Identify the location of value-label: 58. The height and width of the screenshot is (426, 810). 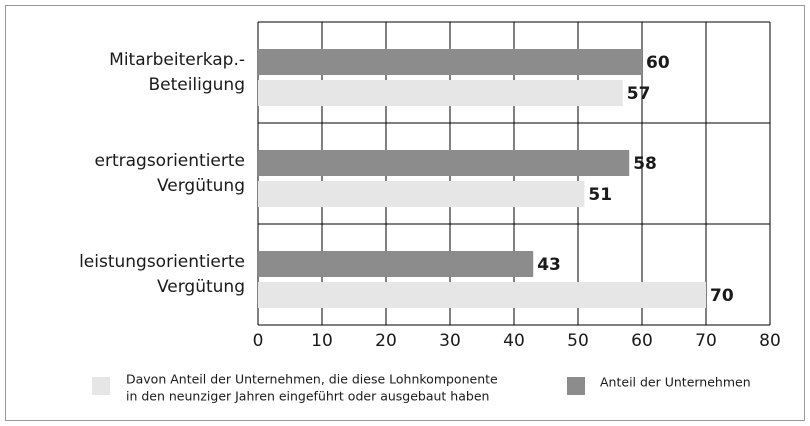
(645, 164).